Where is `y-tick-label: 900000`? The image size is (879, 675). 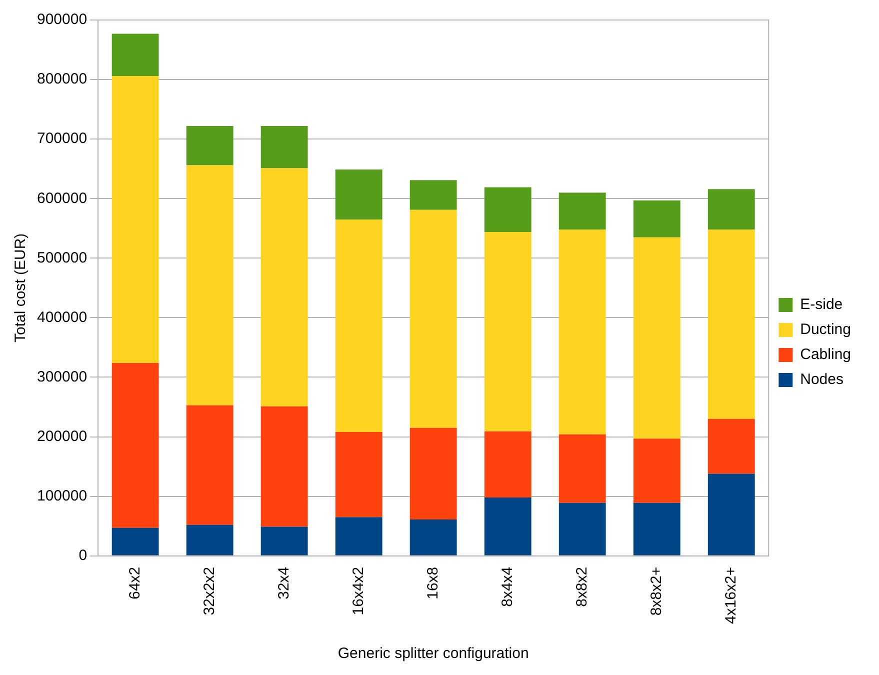
y-tick-label: 900000 is located at coordinates (62, 19).